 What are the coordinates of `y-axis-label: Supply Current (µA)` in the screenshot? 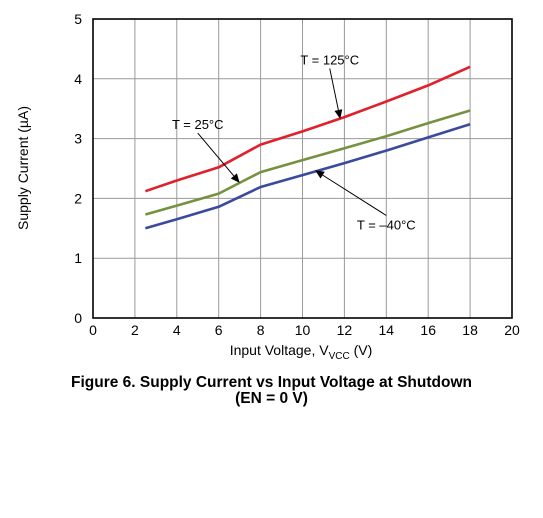 It's located at (23, 168).